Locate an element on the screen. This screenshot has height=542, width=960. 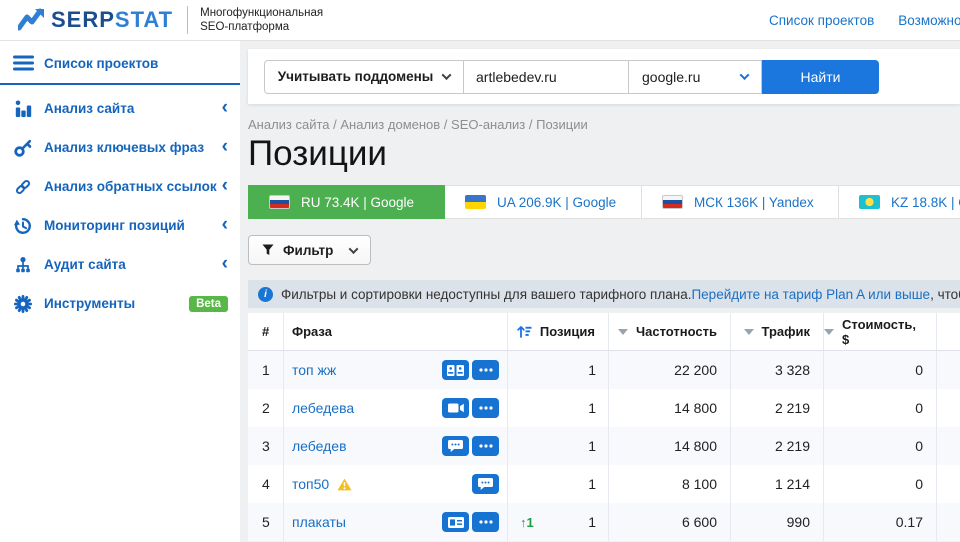
serpstat-logo: SERP STAT is located at coordinates (95, 20).